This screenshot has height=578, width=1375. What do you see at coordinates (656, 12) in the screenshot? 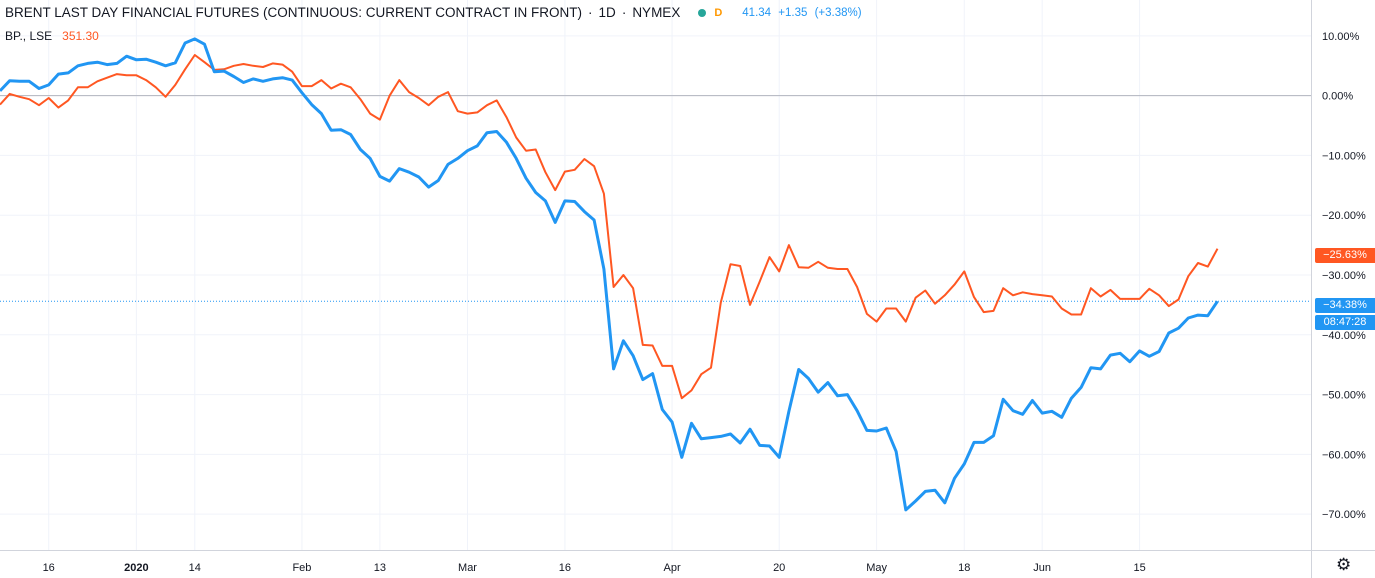
I see `exchange-label: NYMEX` at bounding box center [656, 12].